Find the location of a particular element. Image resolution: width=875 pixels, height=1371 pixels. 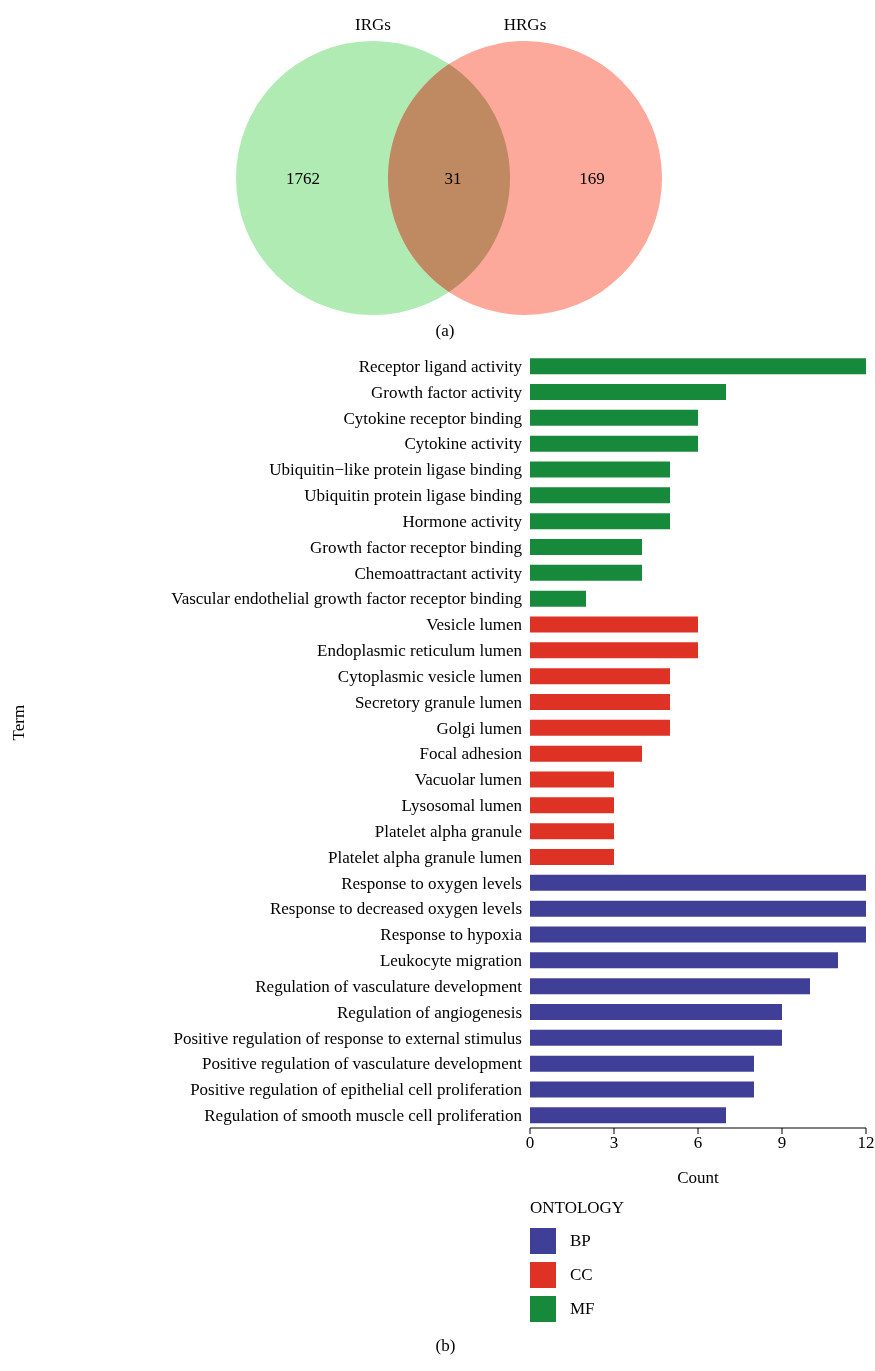

y-tick-label: Platelet alpha granule is located at coordinates (448, 831).